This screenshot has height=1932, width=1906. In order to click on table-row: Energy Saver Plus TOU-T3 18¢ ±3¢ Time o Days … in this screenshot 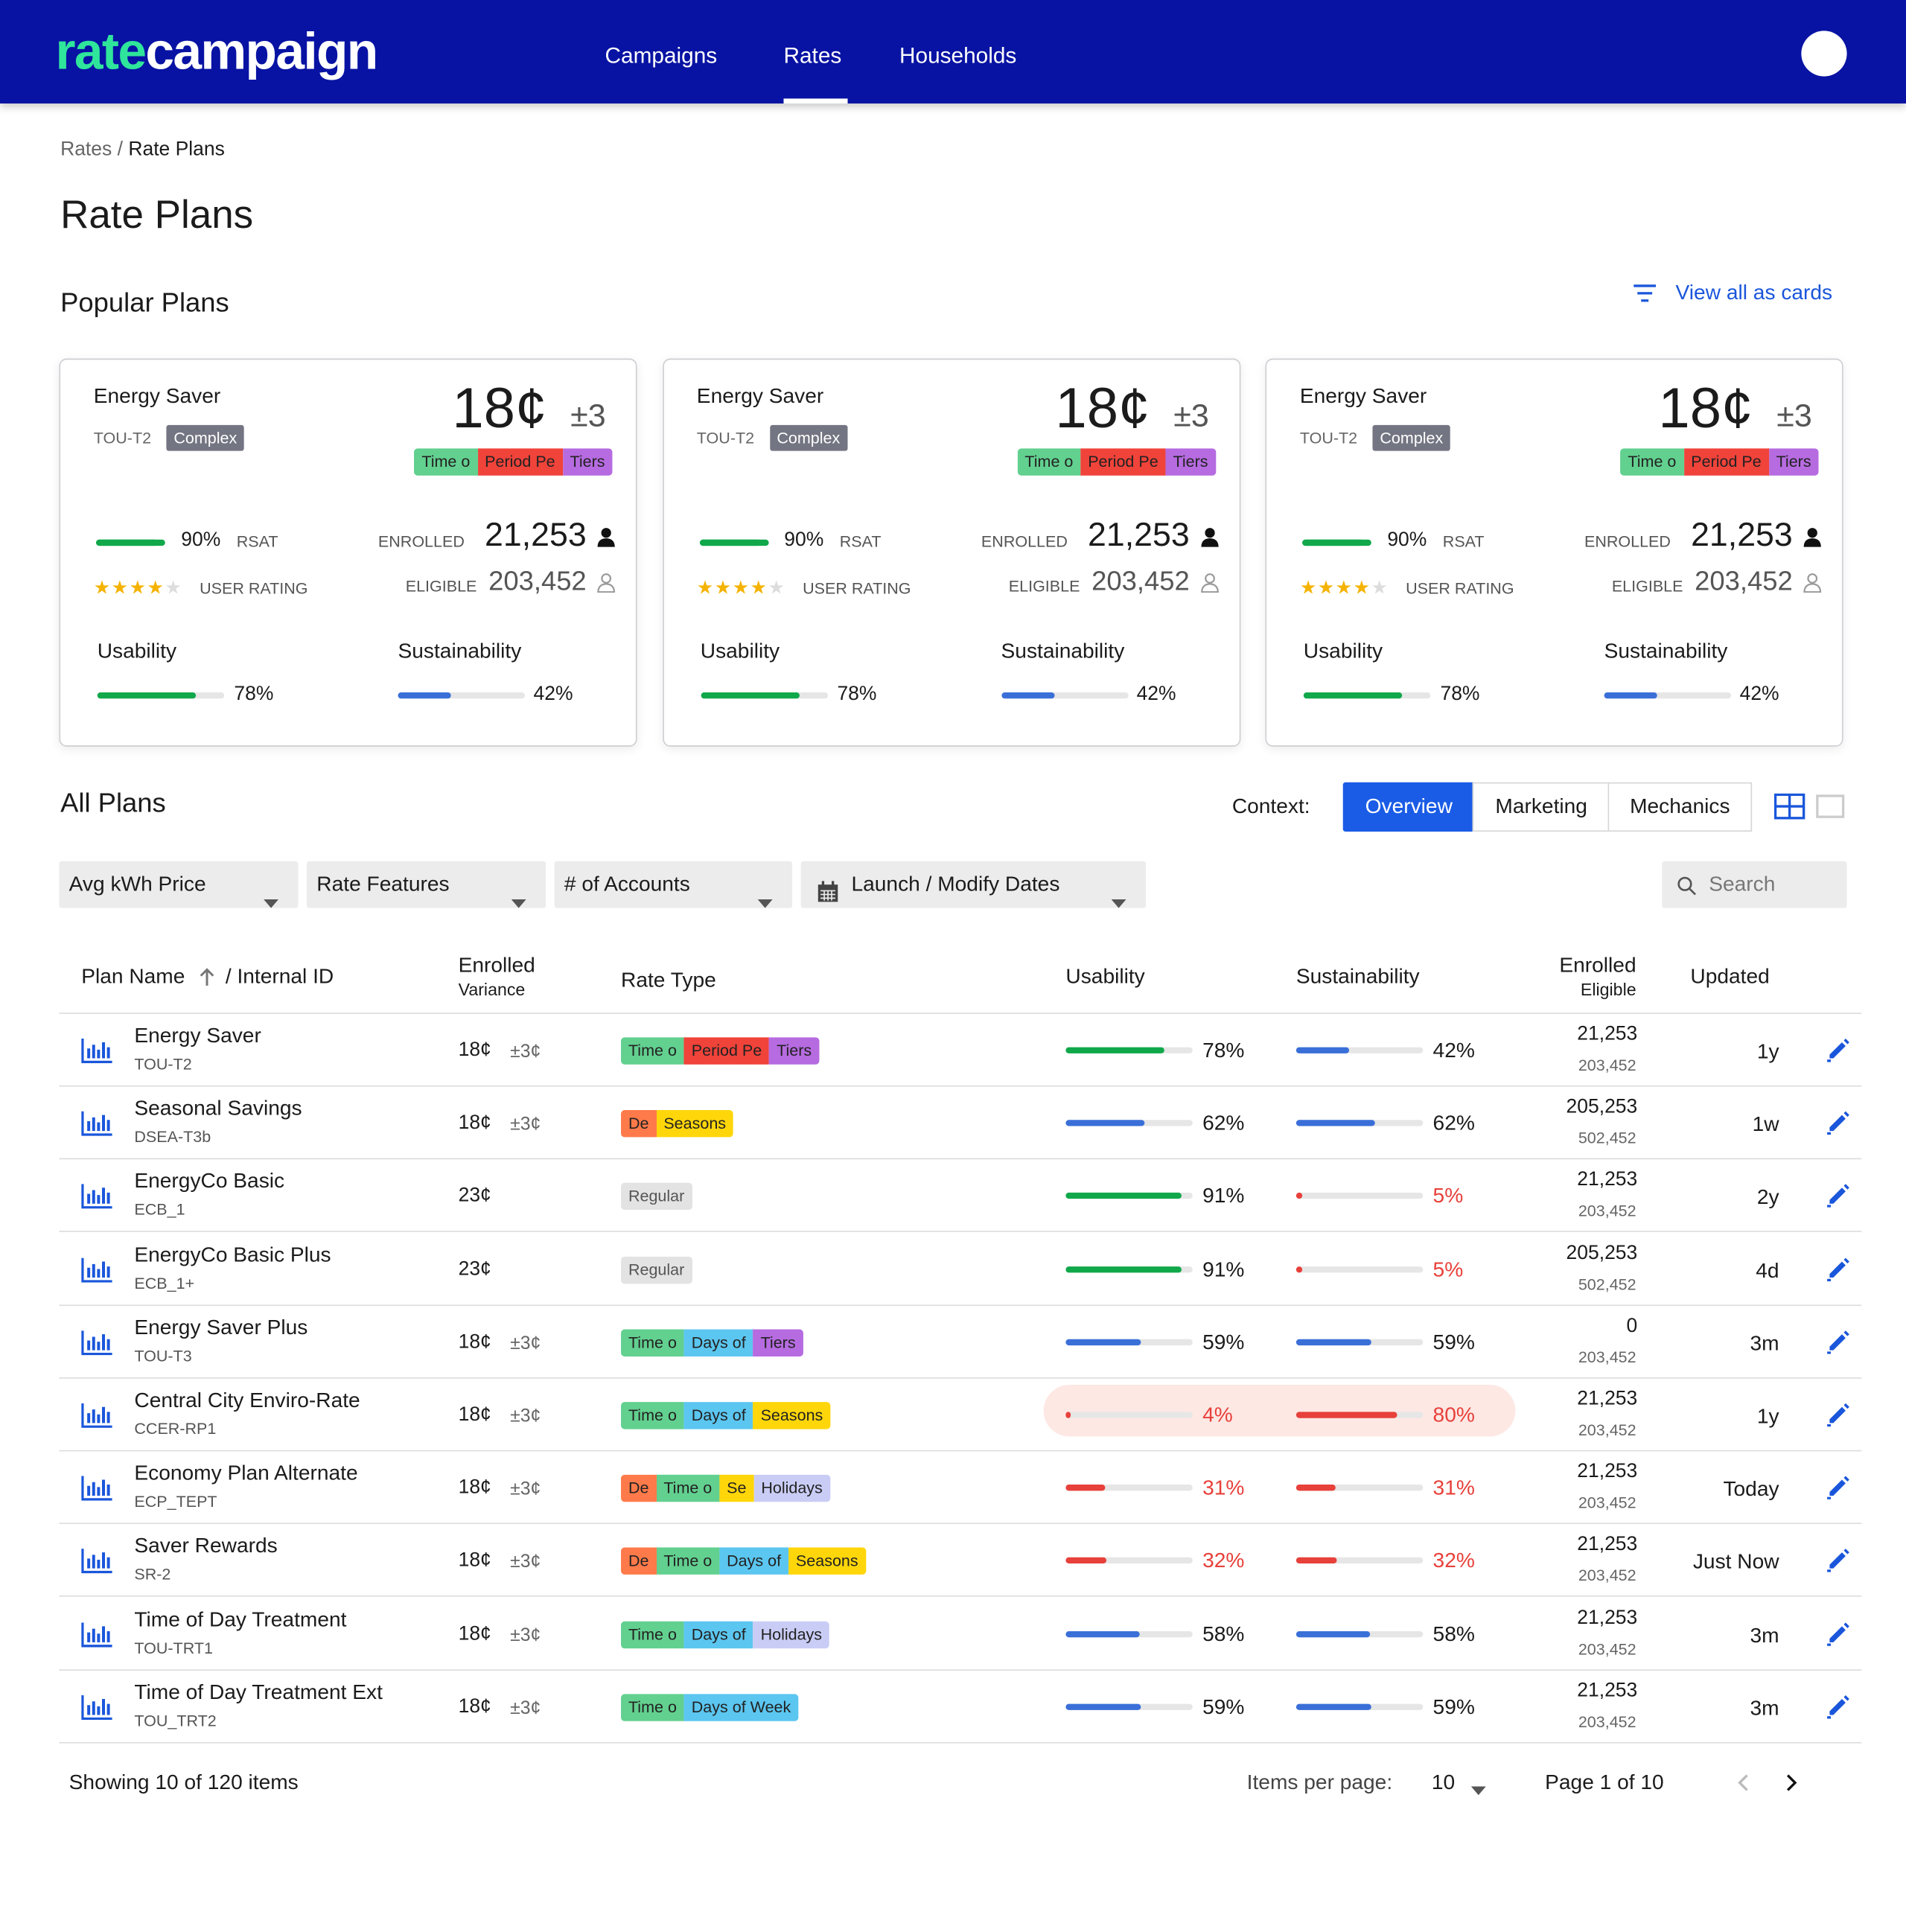, I will do `click(960, 1342)`.